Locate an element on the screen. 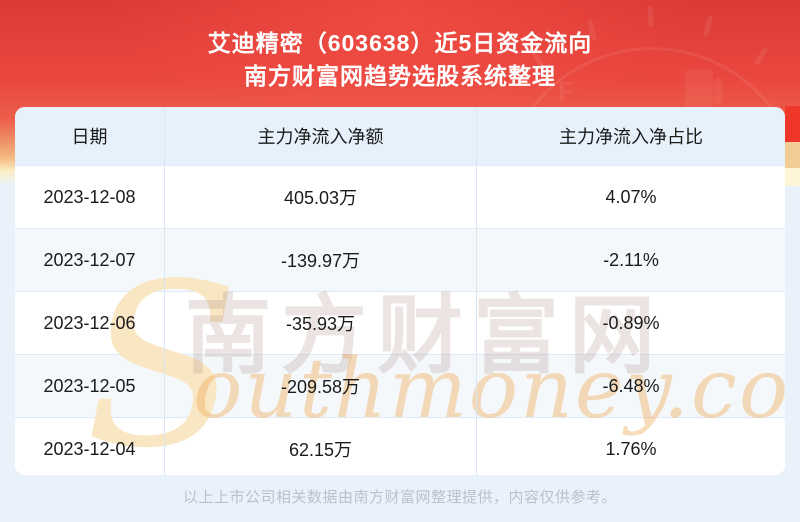 The image size is (800, 522). cell-net-inflow: 405.03万 is located at coordinates (321, 197).